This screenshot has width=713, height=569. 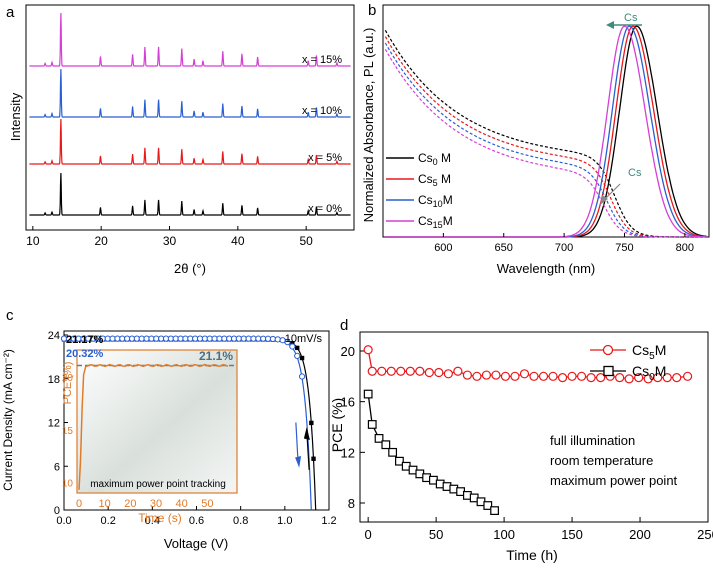 What do you see at coordinates (661, 350) in the screenshot?
I see `d-legend-suffix-0: M` at bounding box center [661, 350].